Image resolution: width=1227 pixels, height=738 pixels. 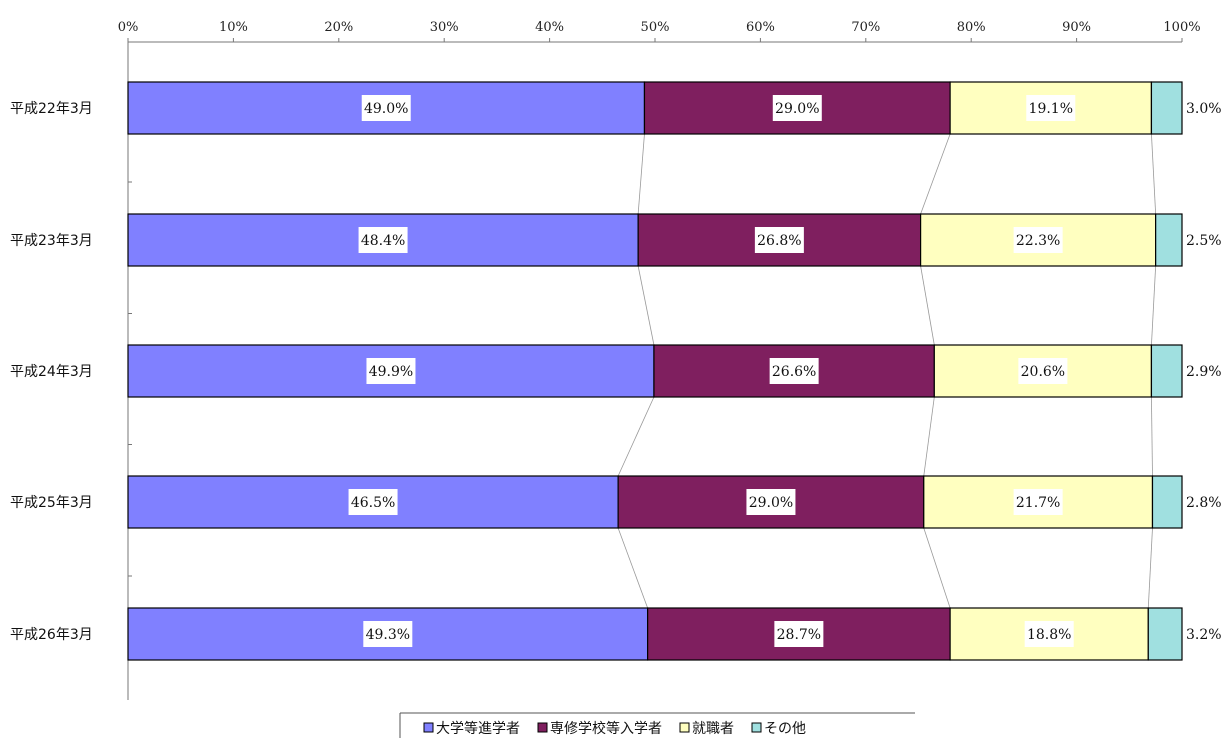 I want to click on data-label: 3.0%, so click(x=1204, y=109).